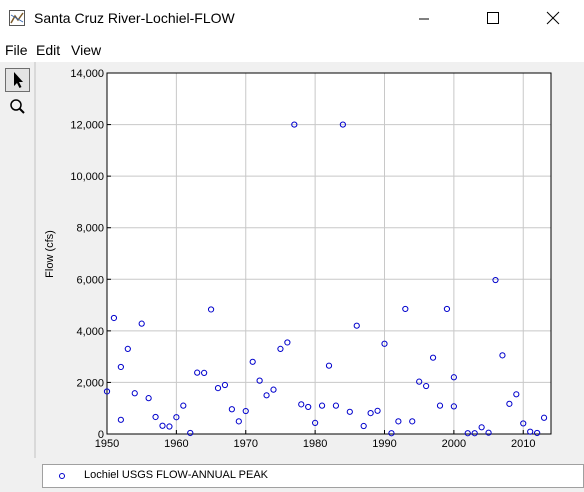 The image size is (584, 492). I want to click on window-title: Santa Cruz River-Lochiel-FLOW, so click(134, 18).